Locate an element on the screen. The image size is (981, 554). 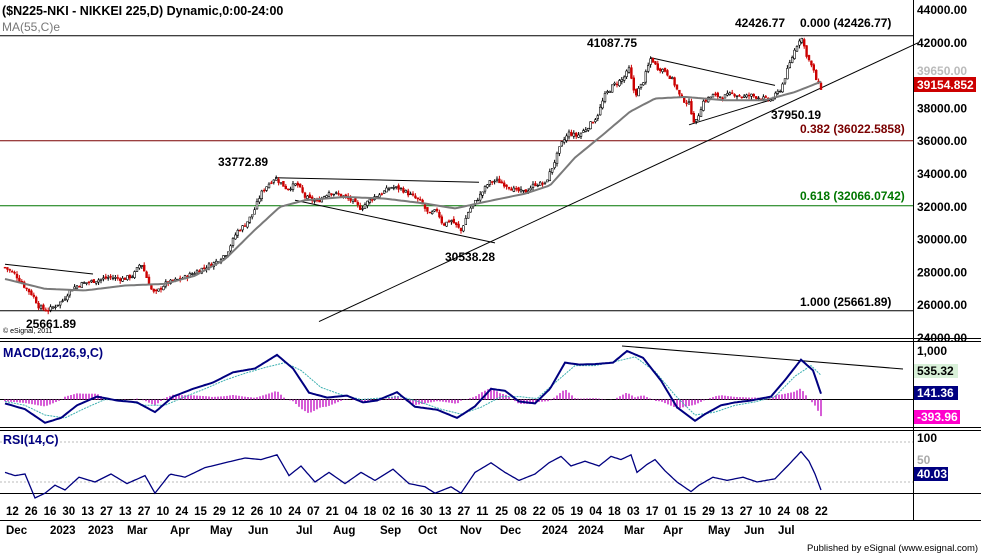
x-day-label: 19 is located at coordinates (576, 512).